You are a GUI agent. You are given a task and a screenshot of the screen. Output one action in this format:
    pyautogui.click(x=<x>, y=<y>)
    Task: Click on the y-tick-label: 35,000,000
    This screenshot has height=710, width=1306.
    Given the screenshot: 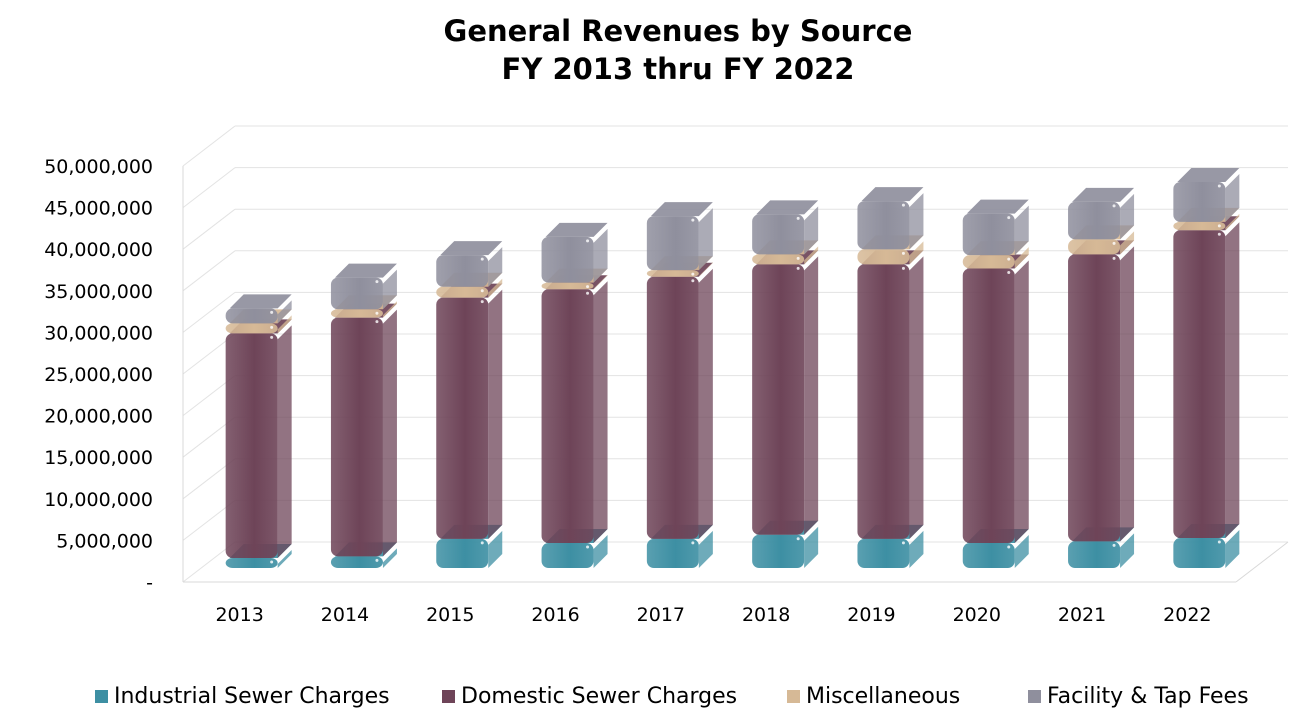 What is the action you would take?
    pyautogui.click(x=98, y=292)
    